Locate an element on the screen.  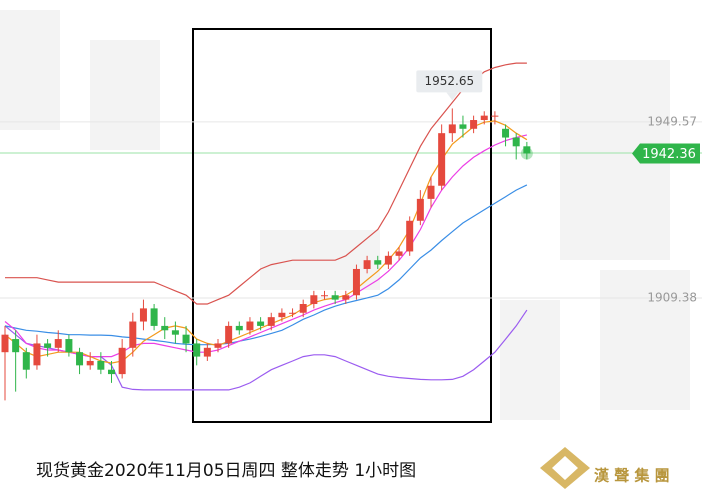
max-label-box is located at coordinates (449, 81).